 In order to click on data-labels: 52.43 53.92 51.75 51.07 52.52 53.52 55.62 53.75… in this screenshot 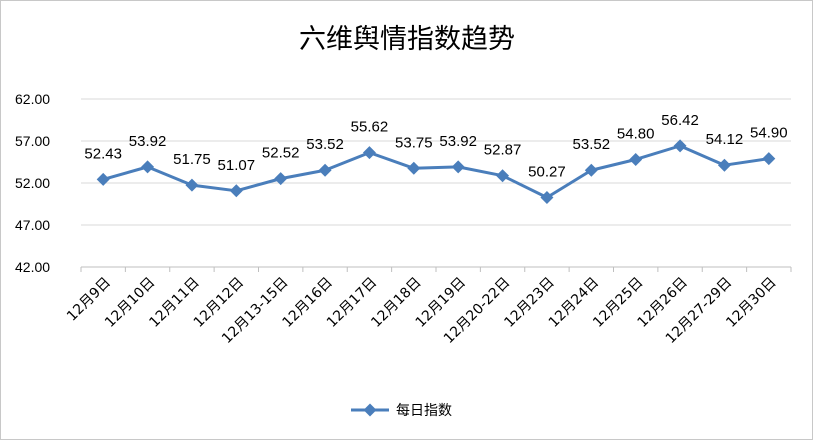, I will do `click(435, 146)`.